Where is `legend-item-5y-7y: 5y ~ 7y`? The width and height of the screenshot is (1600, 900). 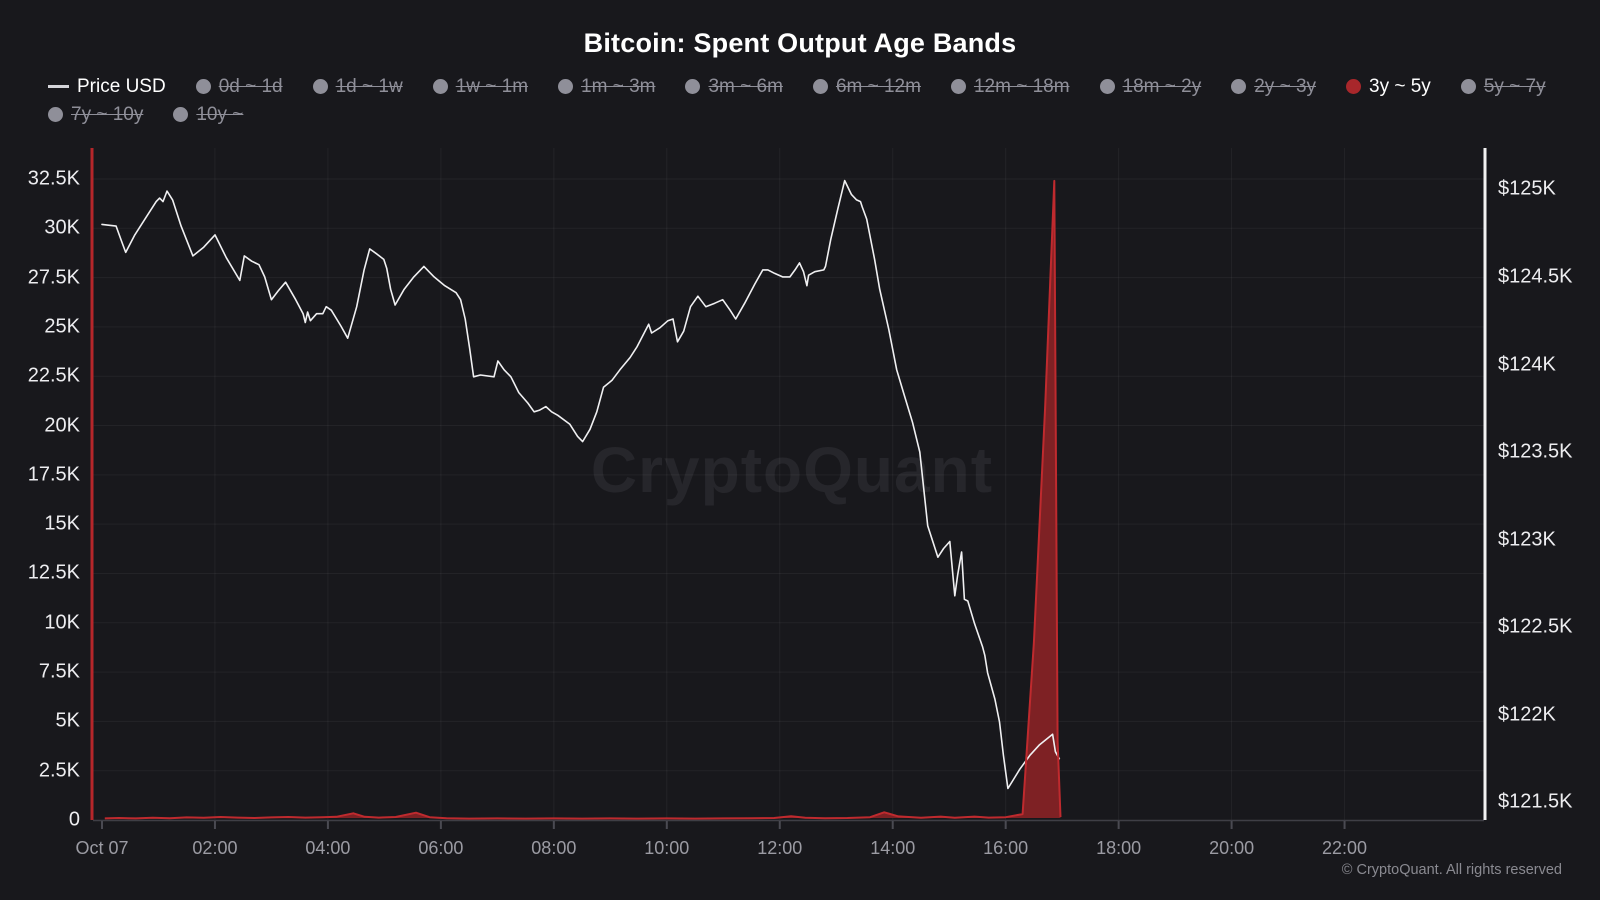
legend-item-5y-7y: 5y ~ 7y is located at coordinates (1503, 86).